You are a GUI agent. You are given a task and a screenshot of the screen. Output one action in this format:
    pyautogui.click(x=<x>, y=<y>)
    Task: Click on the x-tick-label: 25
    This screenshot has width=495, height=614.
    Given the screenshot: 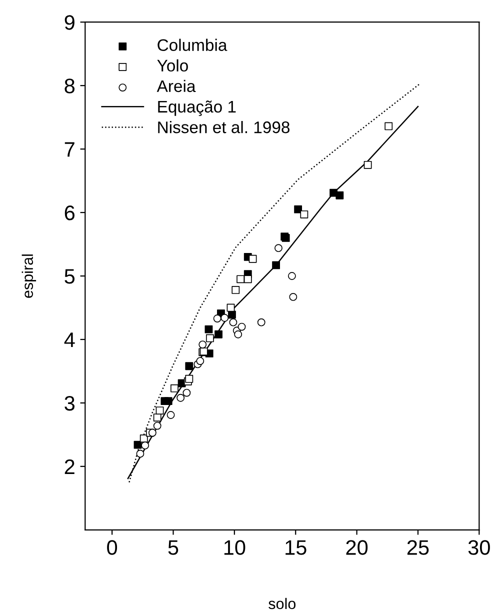 What is the action you would take?
    pyautogui.click(x=418, y=547)
    